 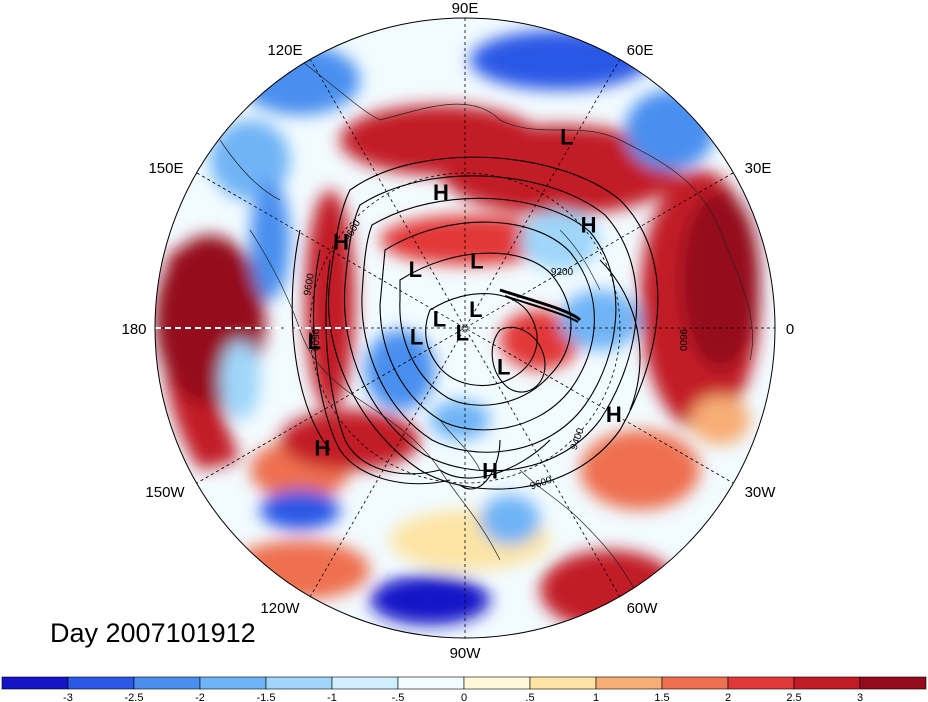 What do you see at coordinates (728, 697) in the screenshot?
I see `colorbar-tick-label: 2` at bounding box center [728, 697].